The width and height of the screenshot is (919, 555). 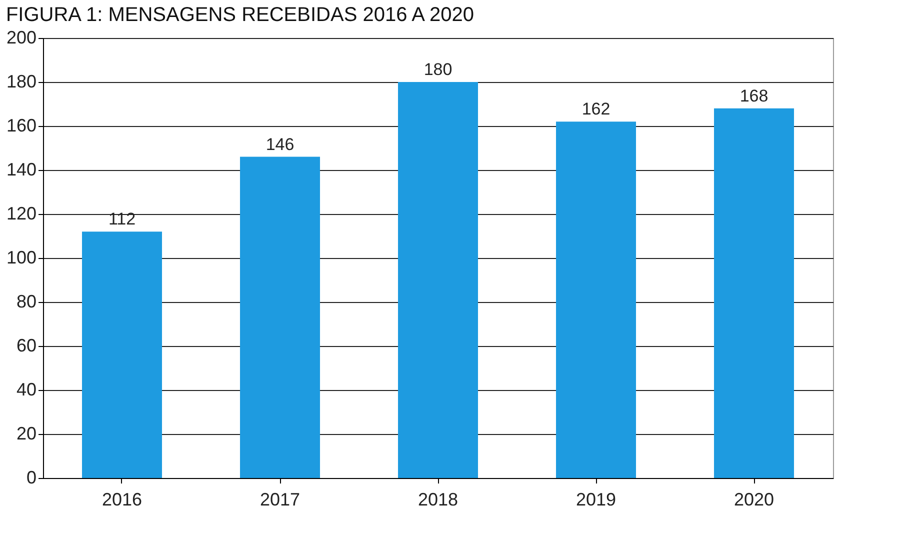 I want to click on y-tick-label: 120, so click(x=21, y=214).